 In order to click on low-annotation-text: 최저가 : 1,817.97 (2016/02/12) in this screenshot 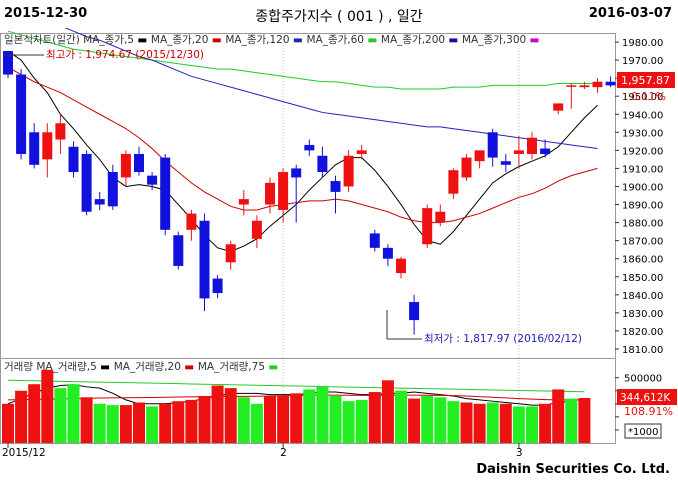, I will do `click(503, 339)`.